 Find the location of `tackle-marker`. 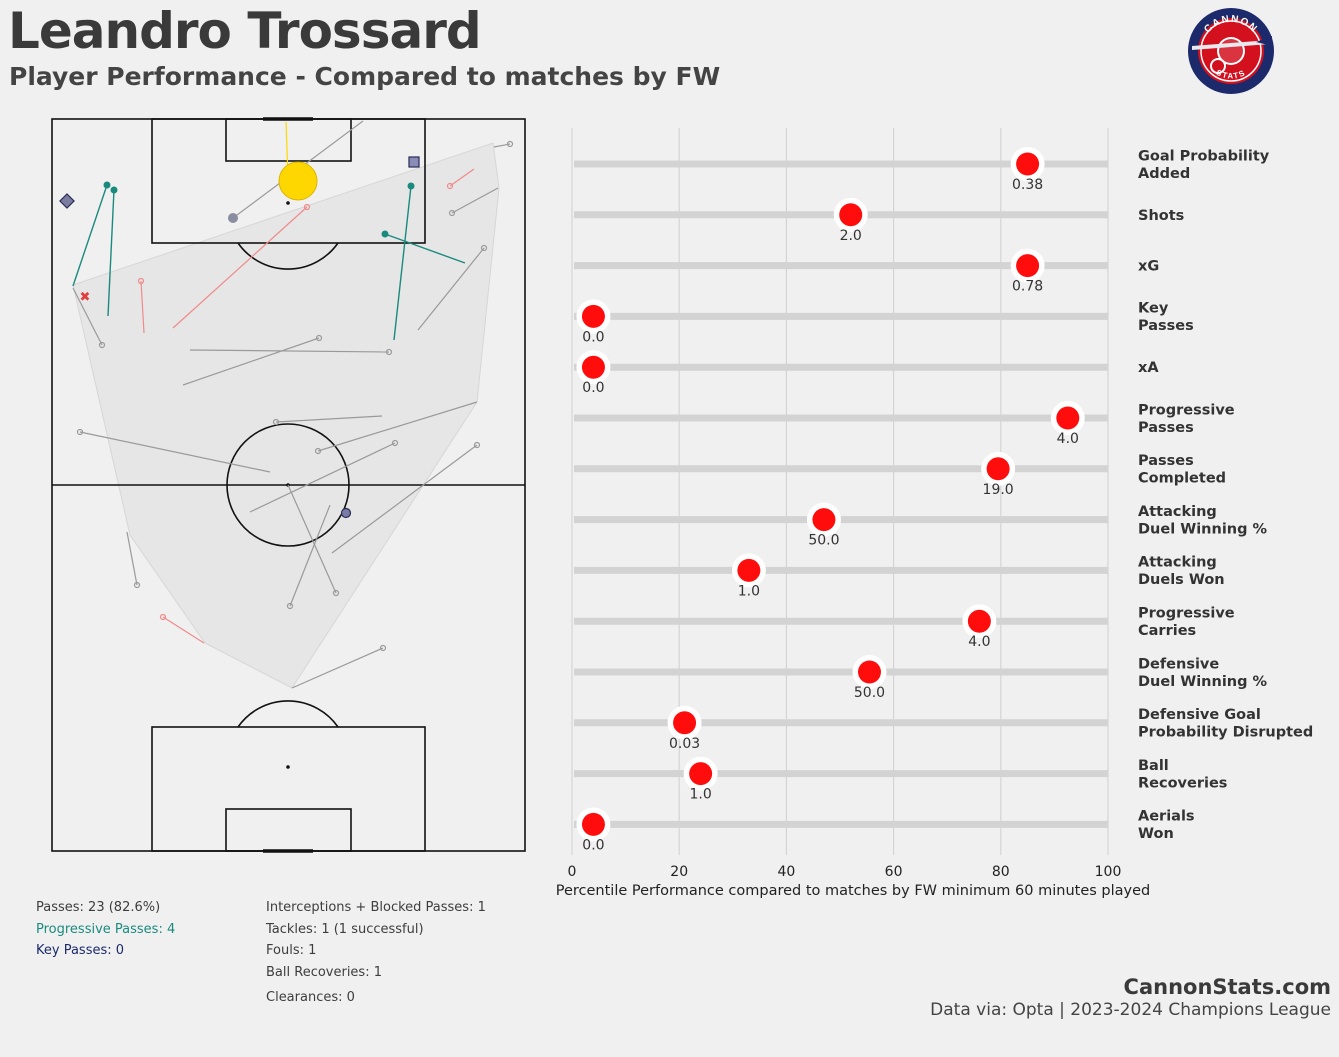

tackle-marker is located at coordinates (414, 162).